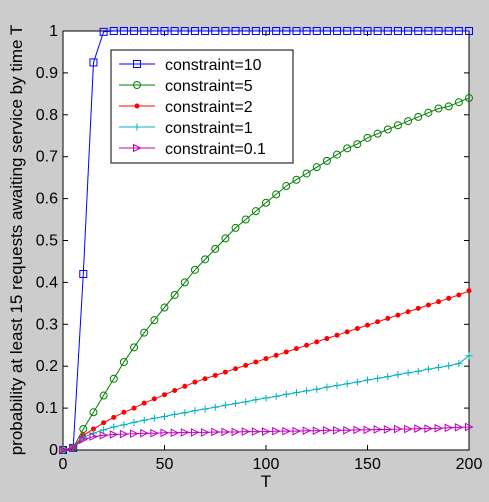  I want to click on y-tick-label: 0.1, so click(47, 408).